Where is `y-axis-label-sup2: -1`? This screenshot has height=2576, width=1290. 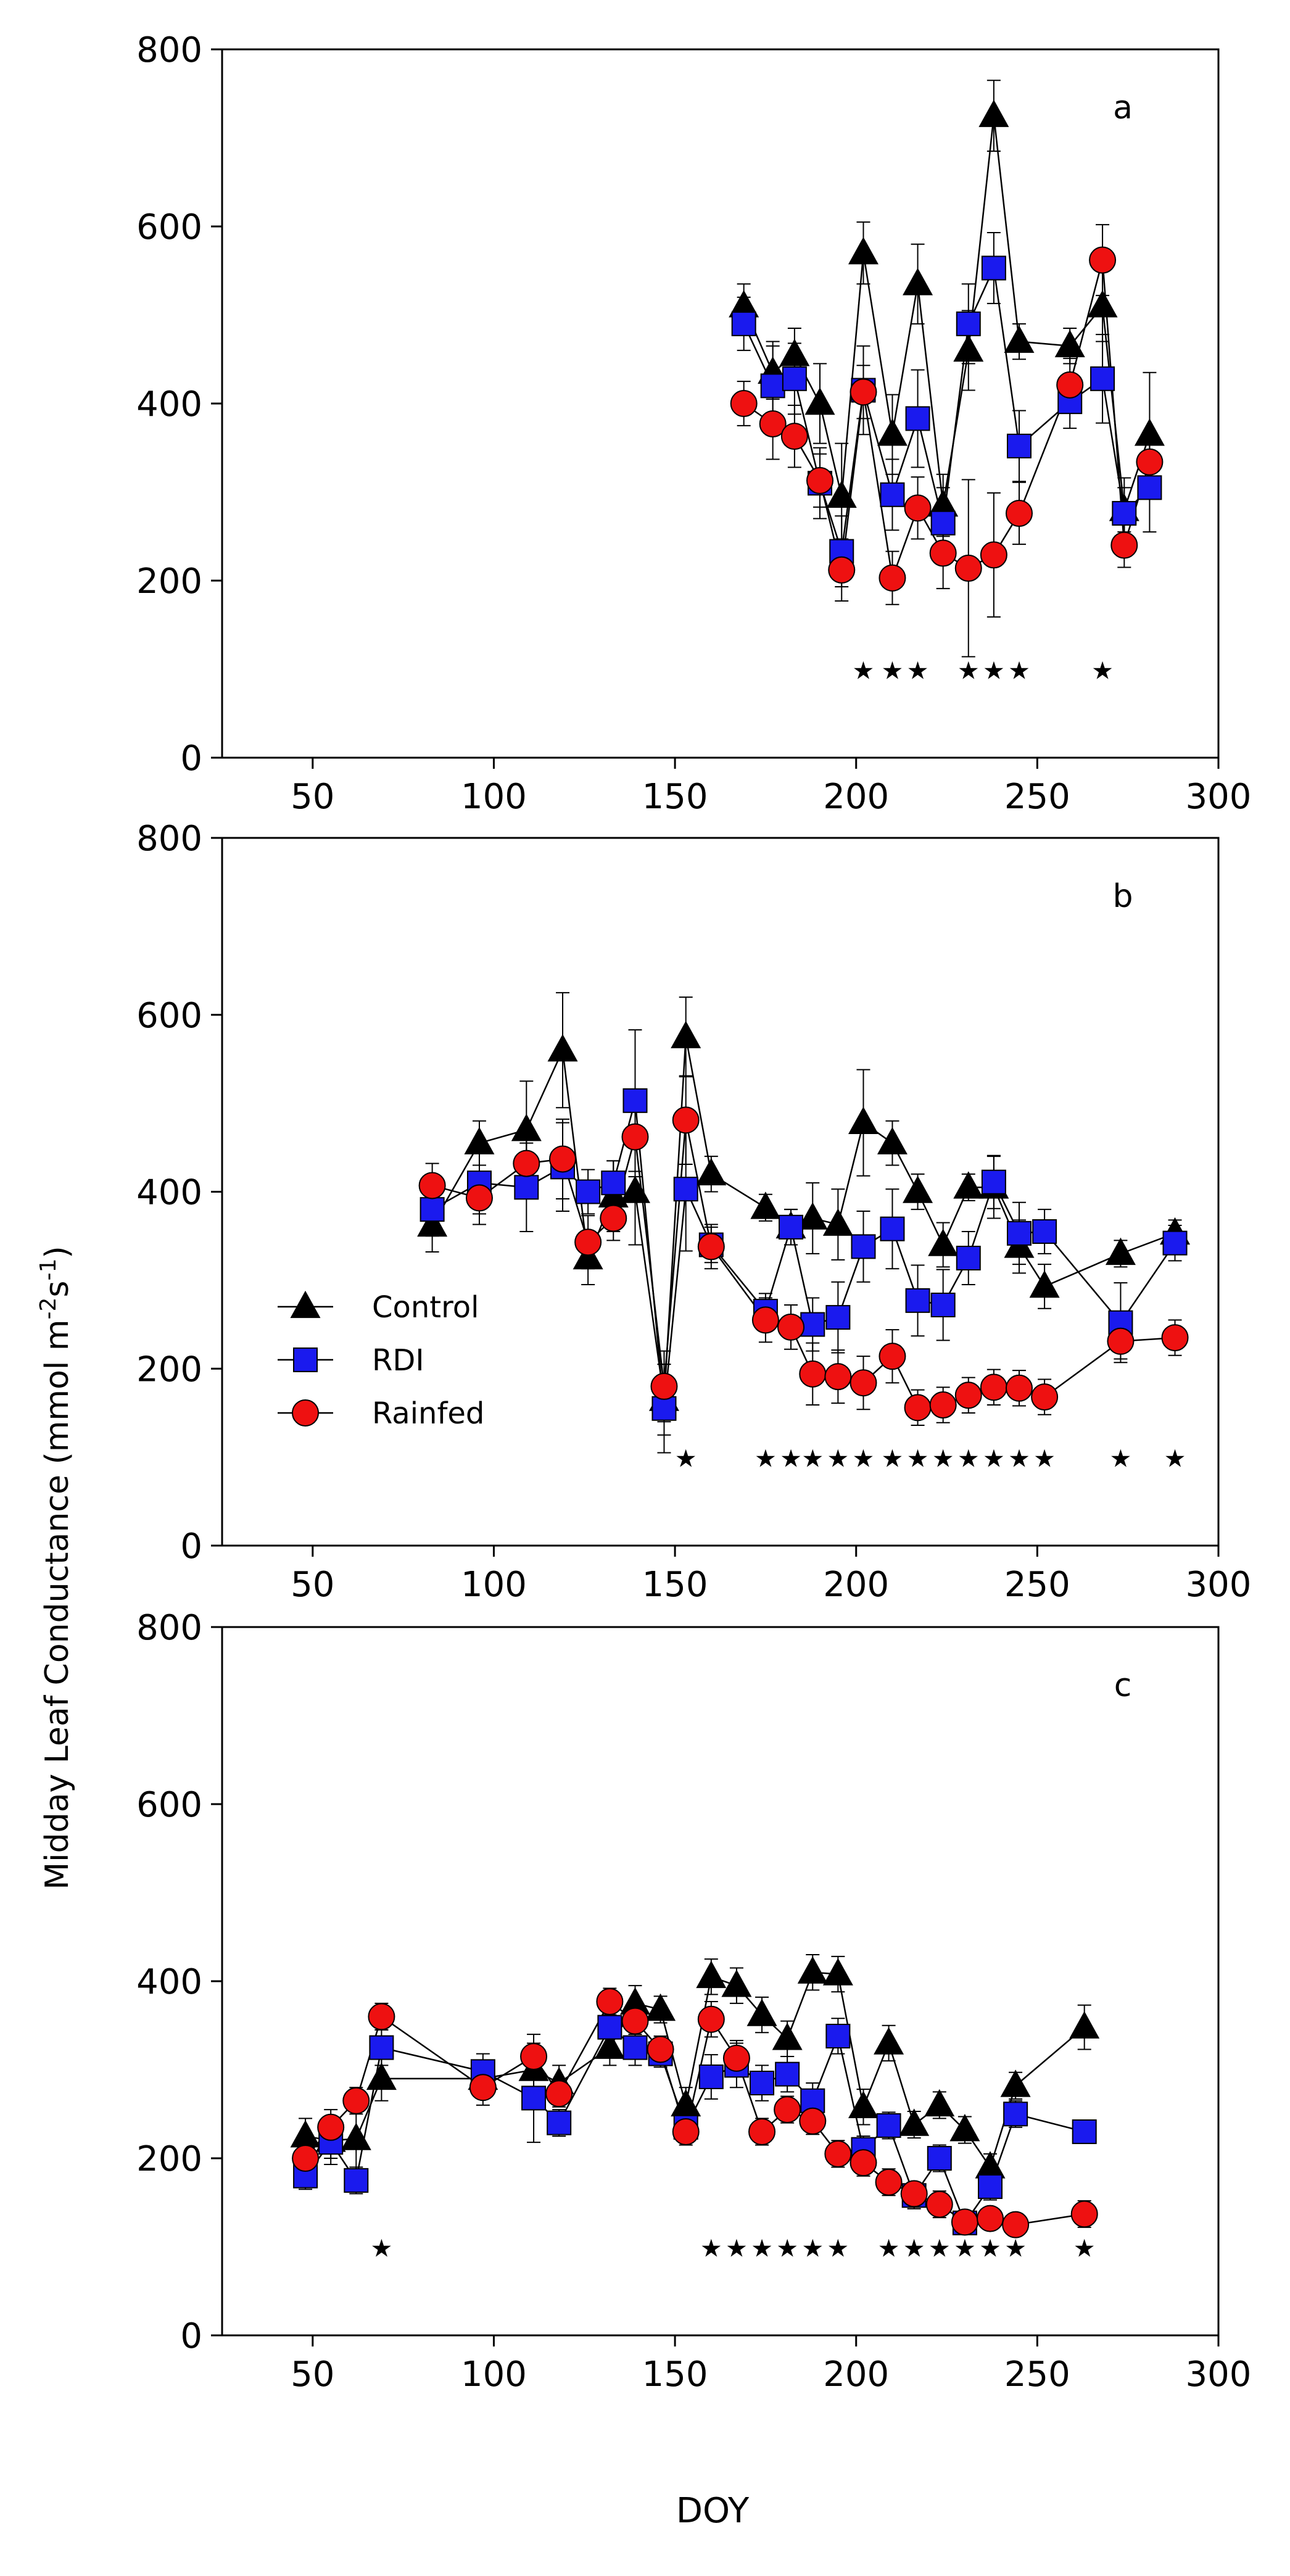
y-axis-label-sup2: -1 is located at coordinates (48, 1270).